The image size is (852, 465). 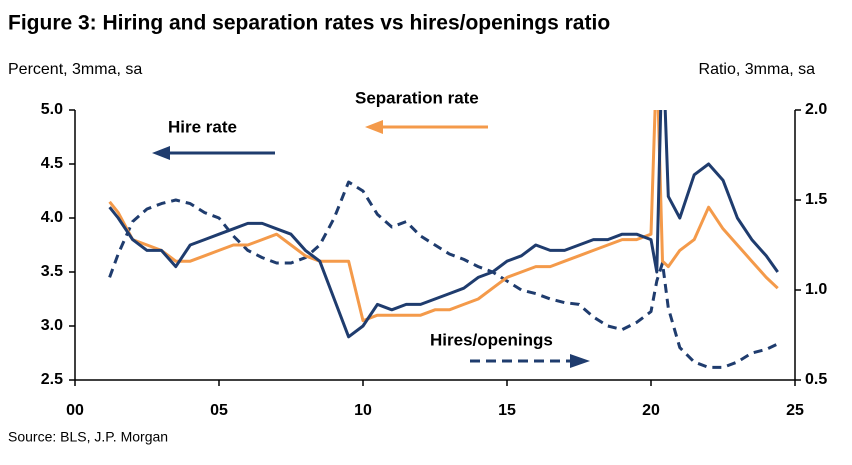 What do you see at coordinates (795, 410) in the screenshot?
I see `x-tick-label: 25` at bounding box center [795, 410].